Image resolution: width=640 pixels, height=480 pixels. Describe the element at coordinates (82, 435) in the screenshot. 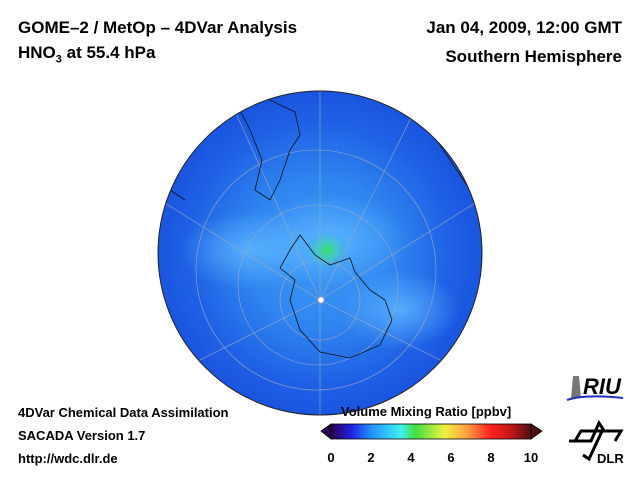

I see `footer-line-2: SACADA Version 1.7` at that location.